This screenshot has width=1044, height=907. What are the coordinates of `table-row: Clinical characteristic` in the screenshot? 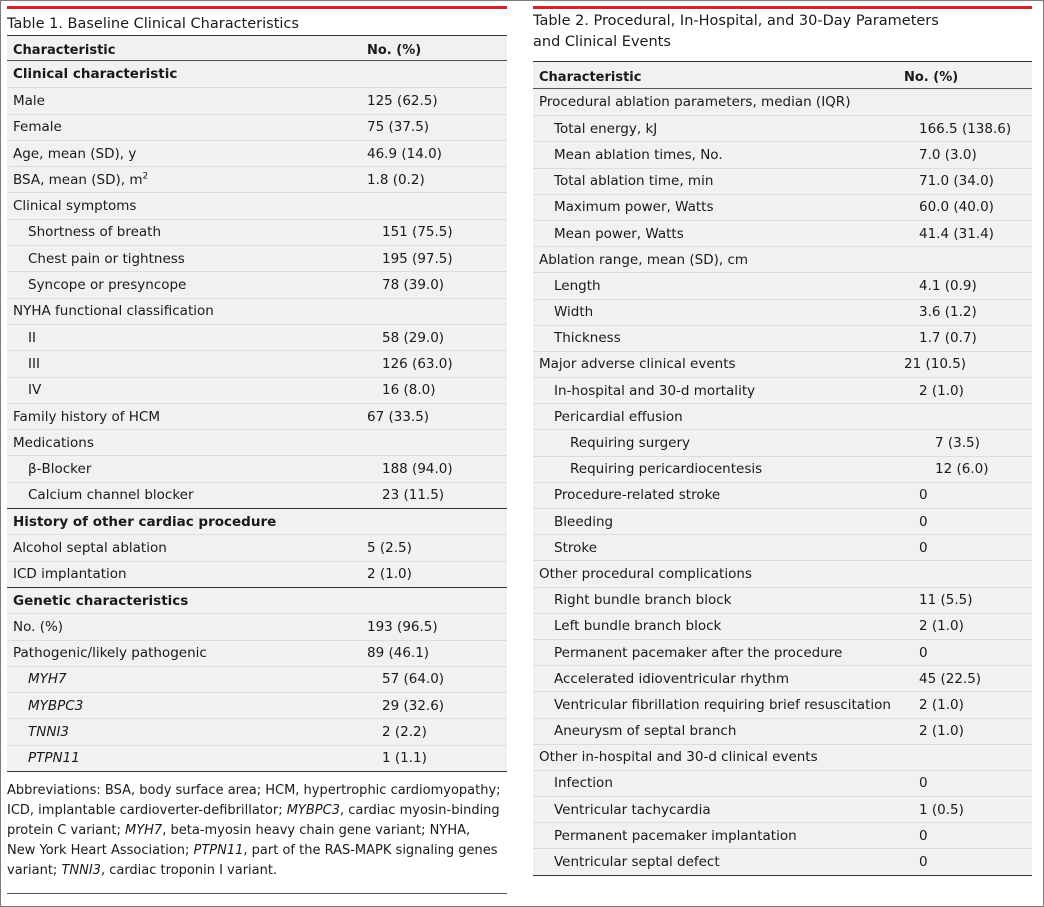 It's located at (257, 74).